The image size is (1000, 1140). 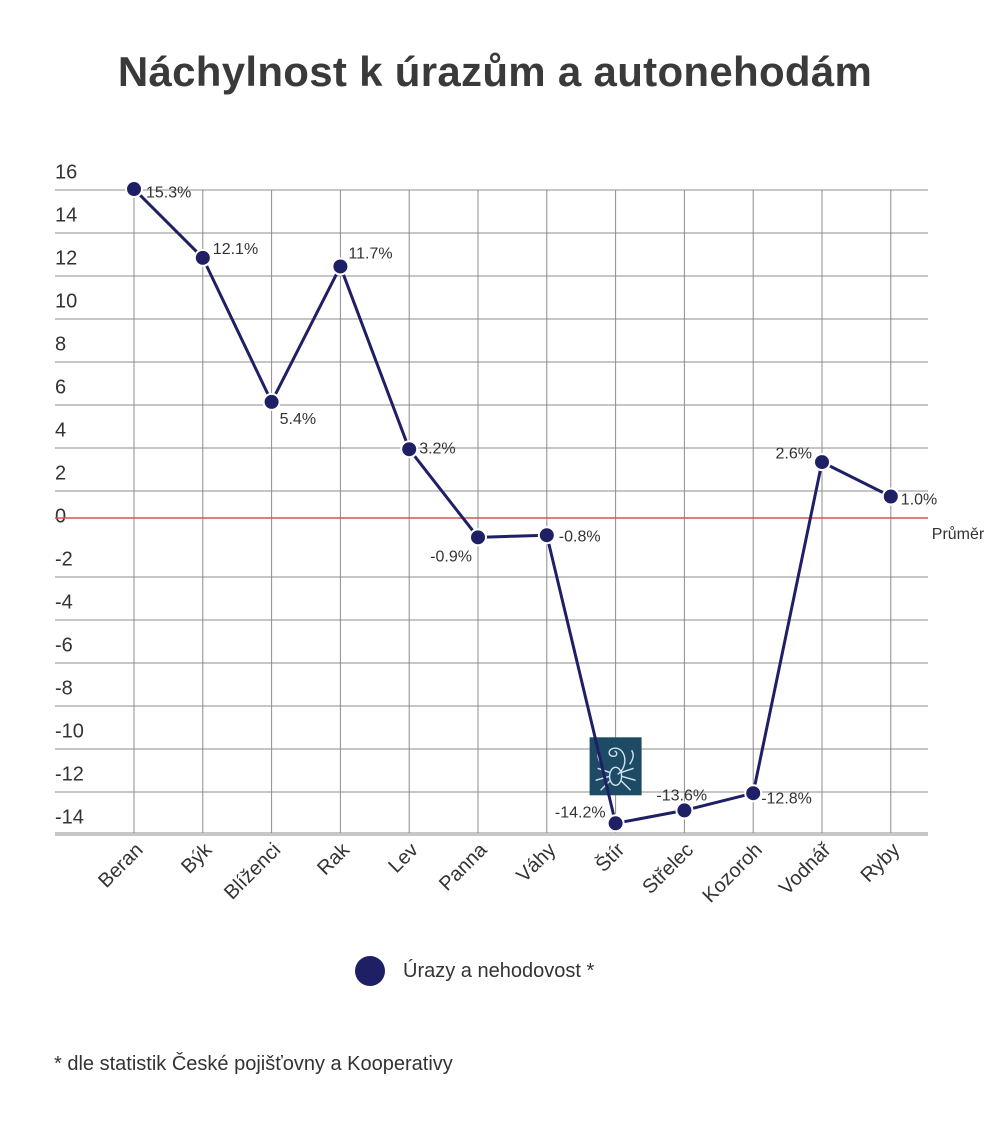 I want to click on legend: Úrazy a nehodovost *, so click(x=474, y=971).